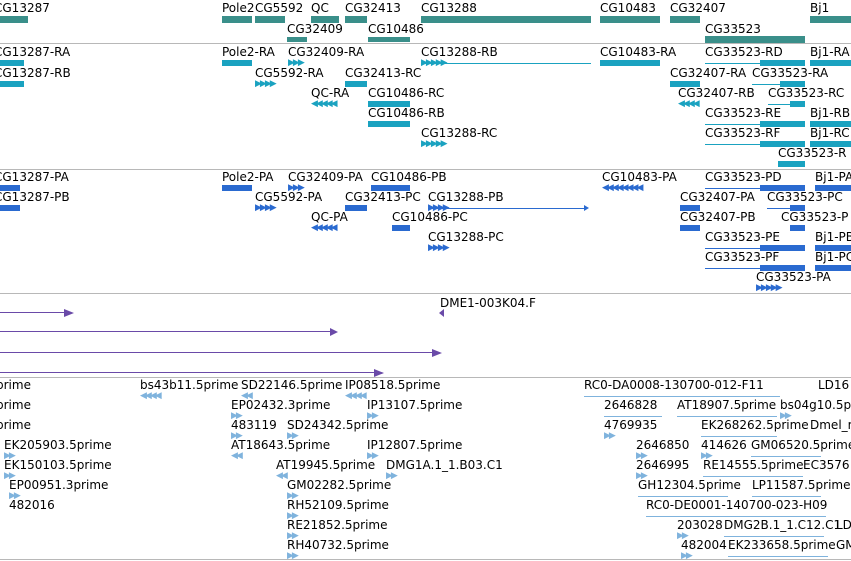 This screenshot has width=851, height=561. Describe the element at coordinates (296, 188) in the screenshot. I see `protein-arrows: ▶▶▶` at that location.